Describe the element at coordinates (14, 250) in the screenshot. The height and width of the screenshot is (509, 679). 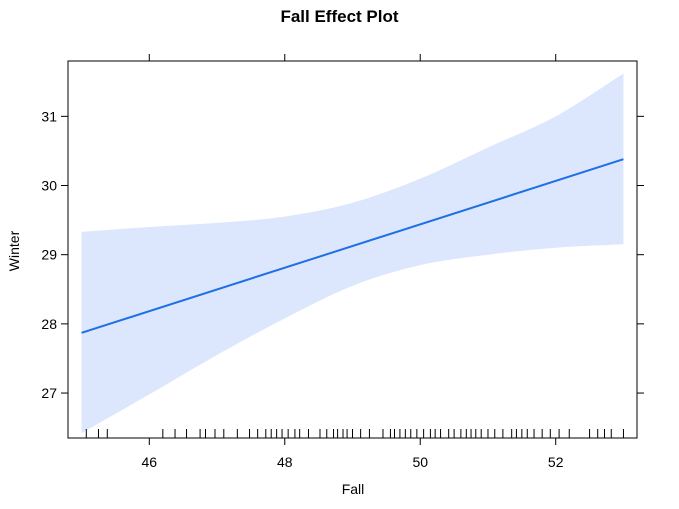
I see `y-axis-label: Winter` at that location.